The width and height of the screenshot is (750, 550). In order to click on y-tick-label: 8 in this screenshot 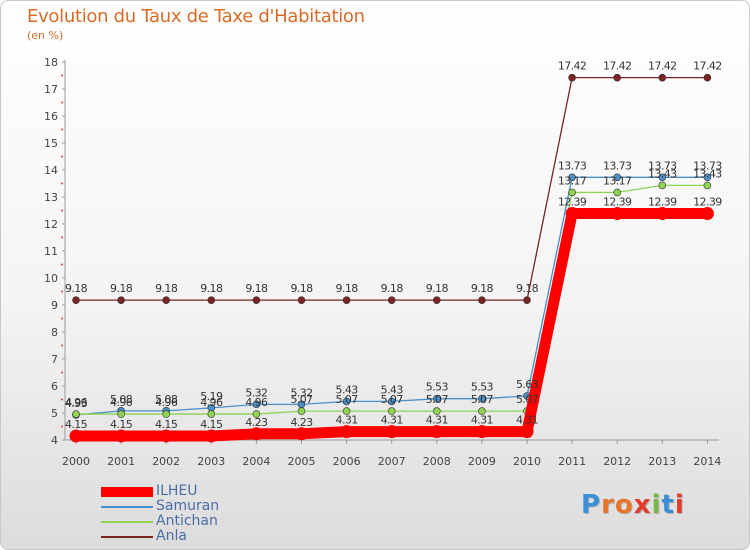, I will do `click(54, 332)`.